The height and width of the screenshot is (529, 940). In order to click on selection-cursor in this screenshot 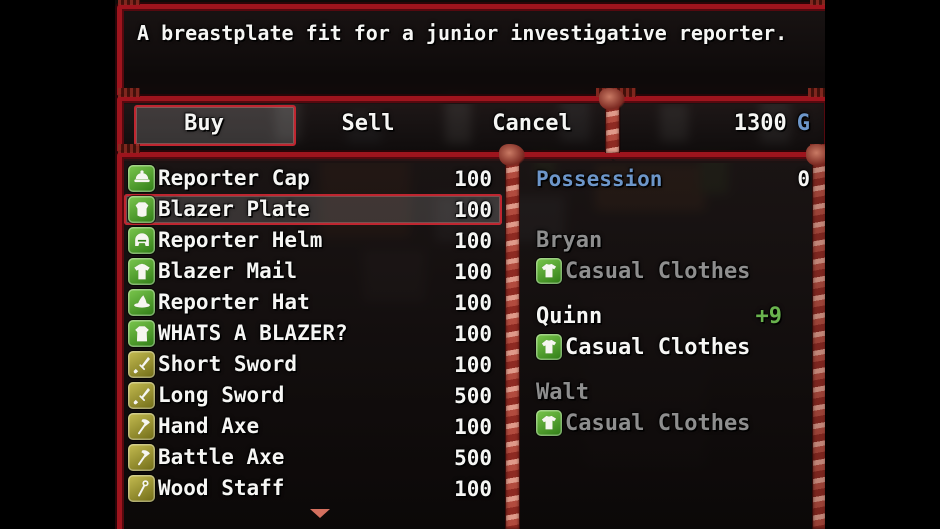, I will do `click(215, 125)`.